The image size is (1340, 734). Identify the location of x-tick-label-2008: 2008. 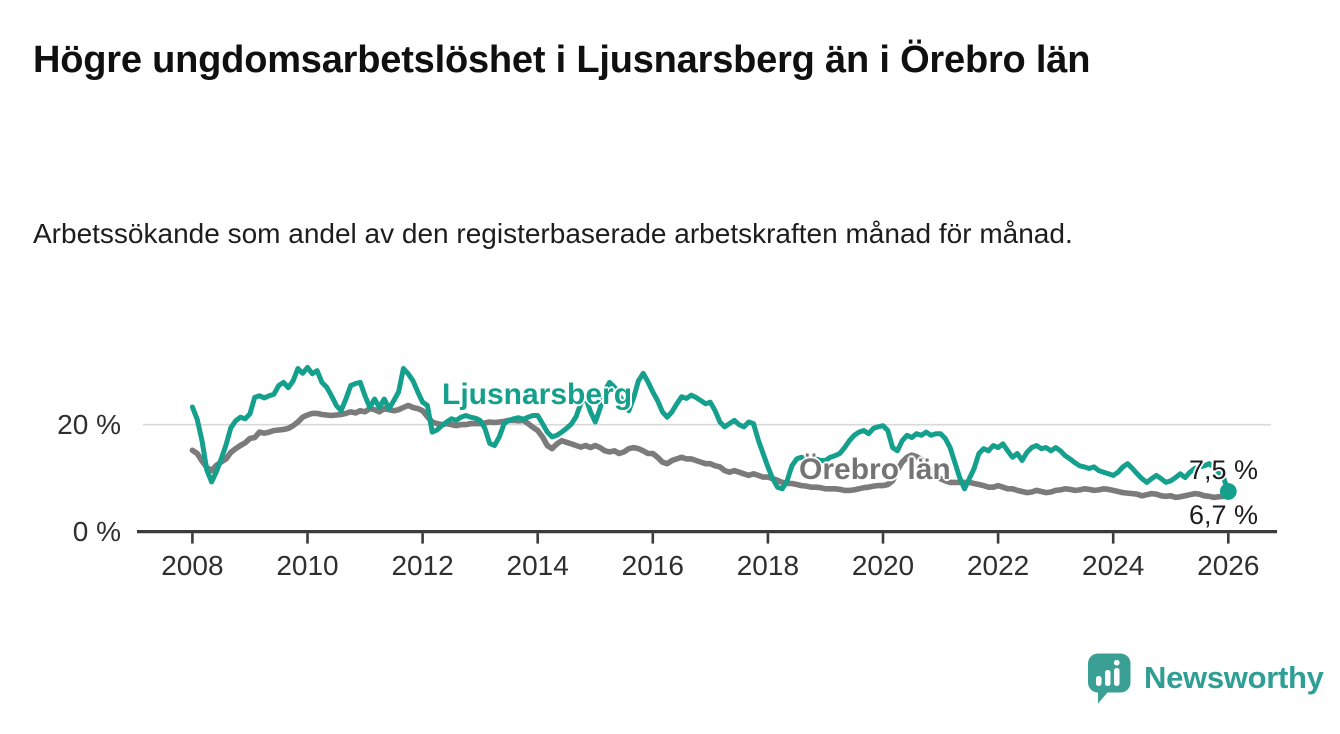
(192, 565).